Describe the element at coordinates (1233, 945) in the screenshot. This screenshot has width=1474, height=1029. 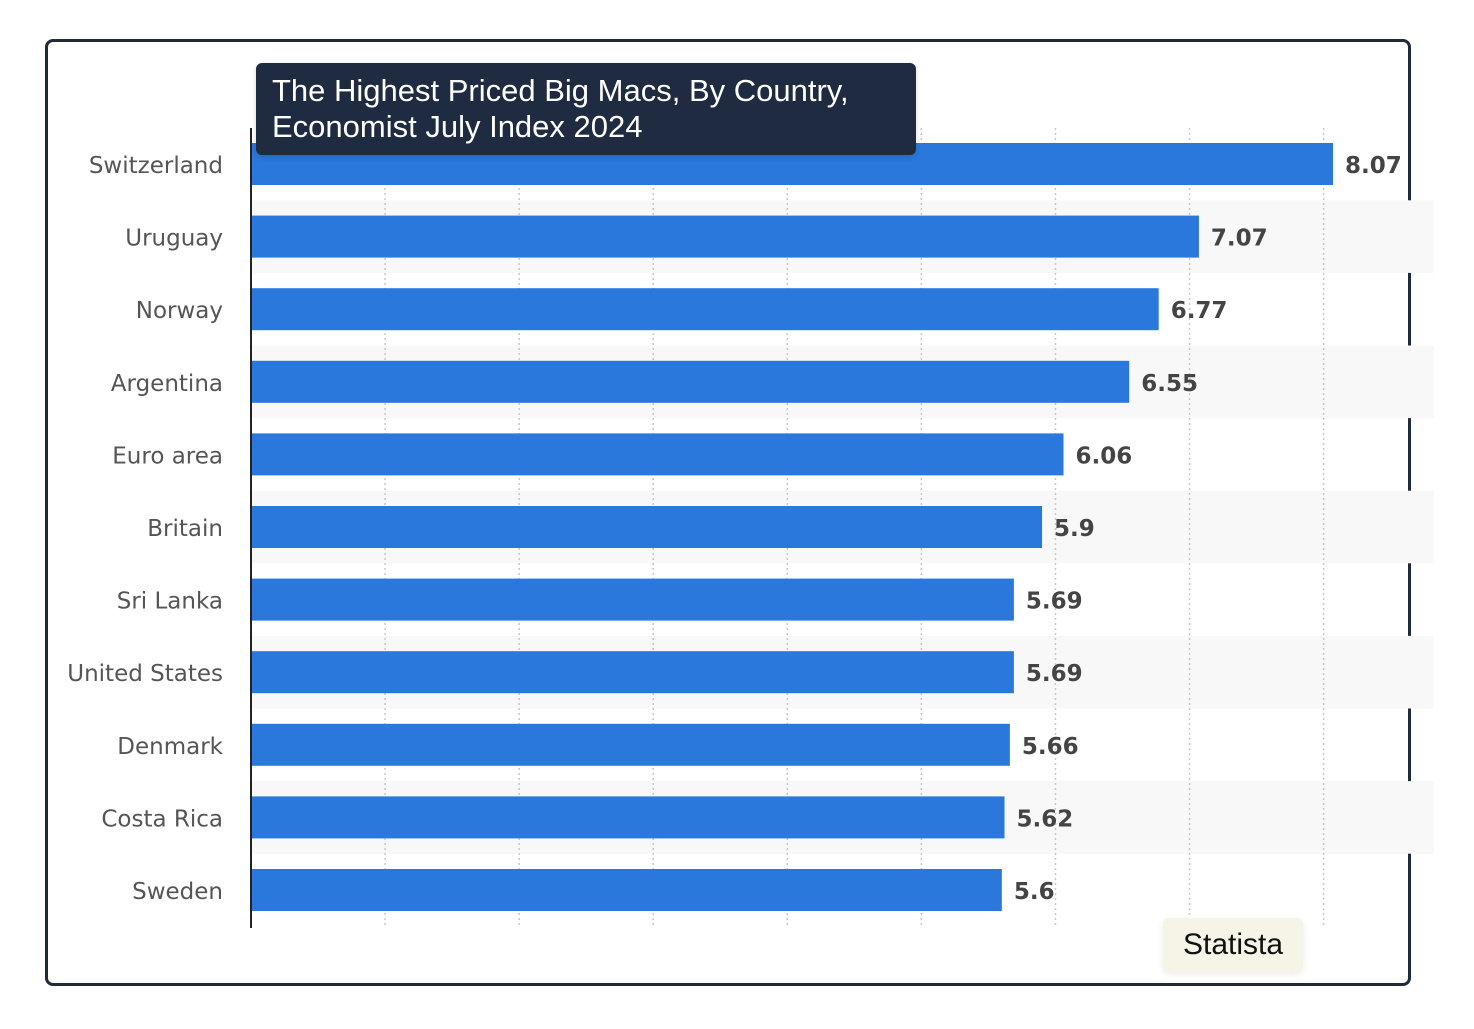
I see `source-badge: Statista` at that location.